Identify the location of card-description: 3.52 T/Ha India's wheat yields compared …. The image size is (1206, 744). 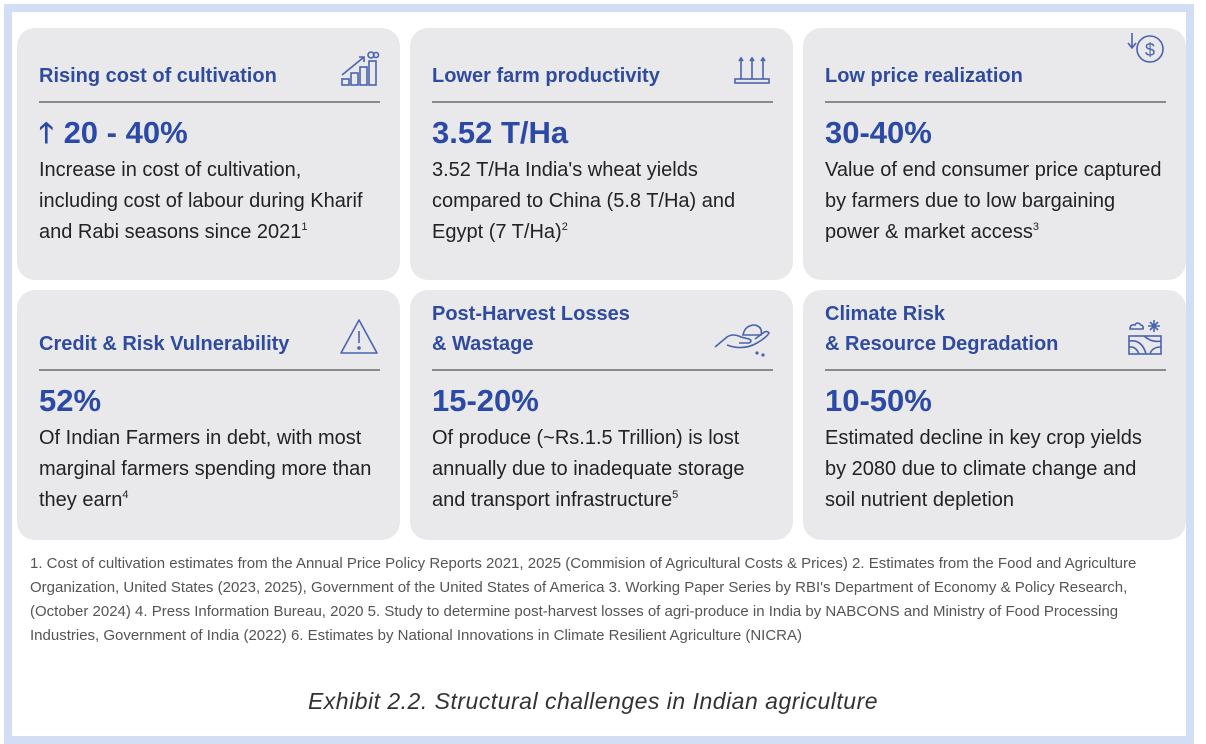
(602, 201).